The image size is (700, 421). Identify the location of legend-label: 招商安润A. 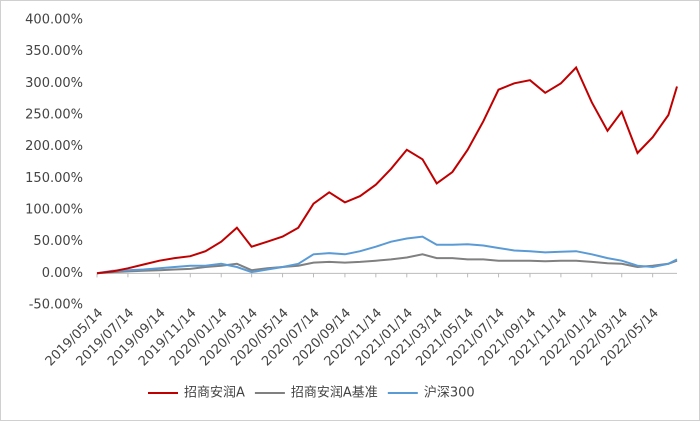
(214, 393).